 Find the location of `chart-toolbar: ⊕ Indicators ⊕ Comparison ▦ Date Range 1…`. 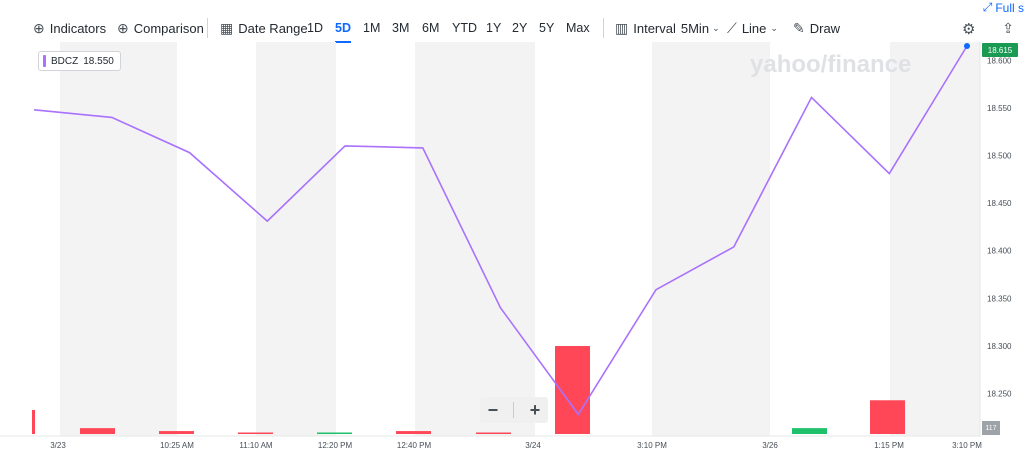

chart-toolbar: ⊕ Indicators ⊕ Comparison ▦ Date Range 1… is located at coordinates (512, 22).